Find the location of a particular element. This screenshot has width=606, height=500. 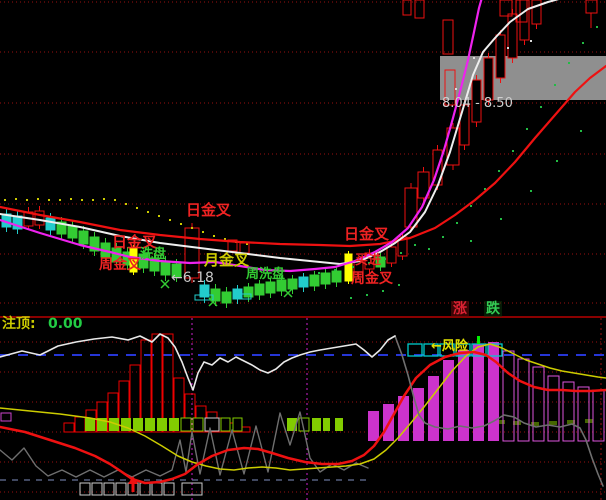

sub-gray-line-right is located at coordinates (499, 411).